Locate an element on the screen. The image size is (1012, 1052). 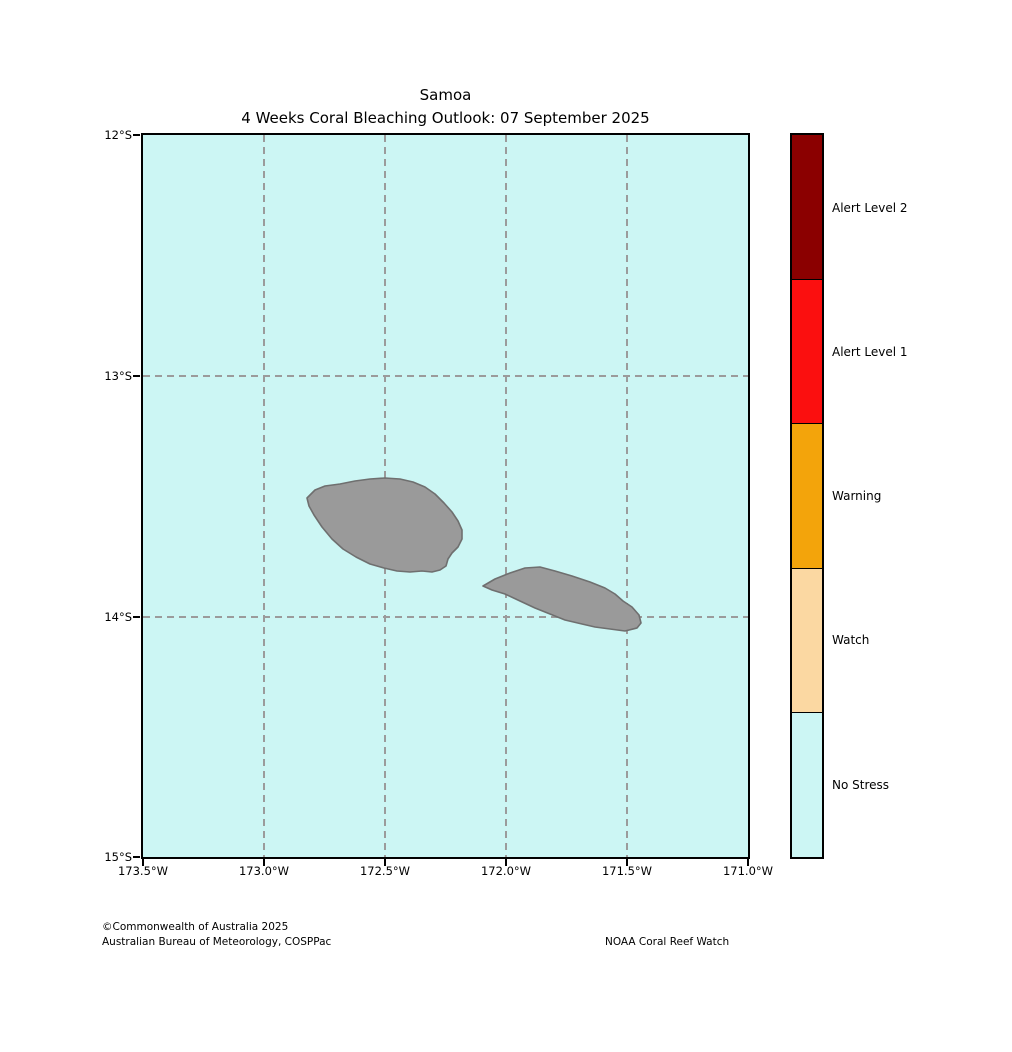
copyright-text: ©Commonwealth of Australia 2025 is located at coordinates (195, 927).